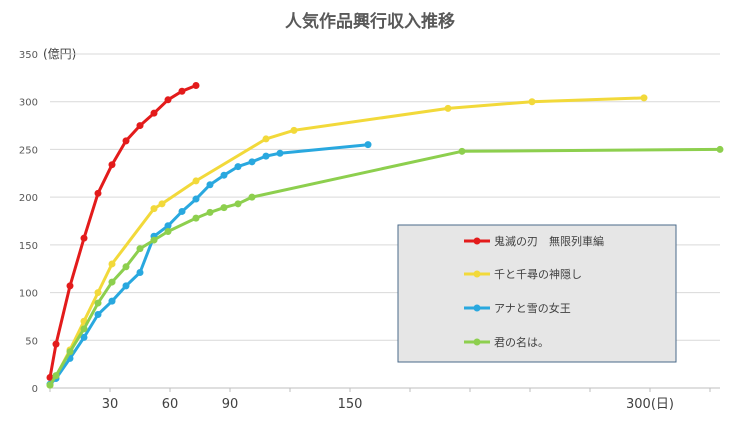 The width and height of the screenshot is (747, 428). I want to click on legend-label: 鬼滅の刃 無限列車編, so click(549, 241).